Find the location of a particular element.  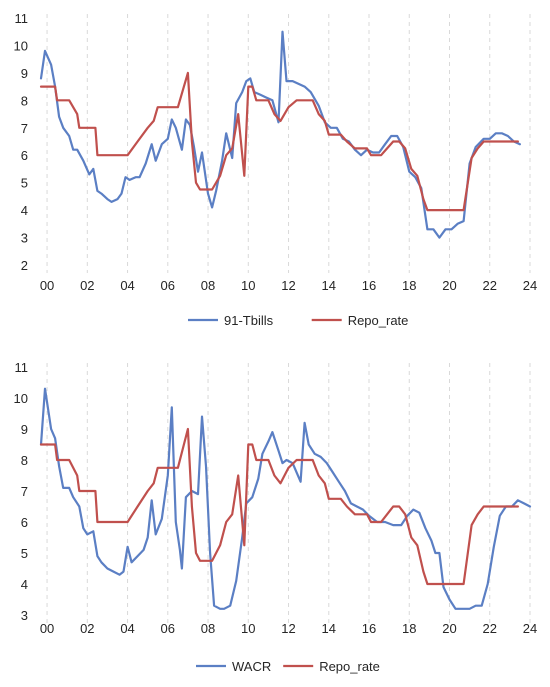

legend-label: 91-Tbills is located at coordinates (249, 320).